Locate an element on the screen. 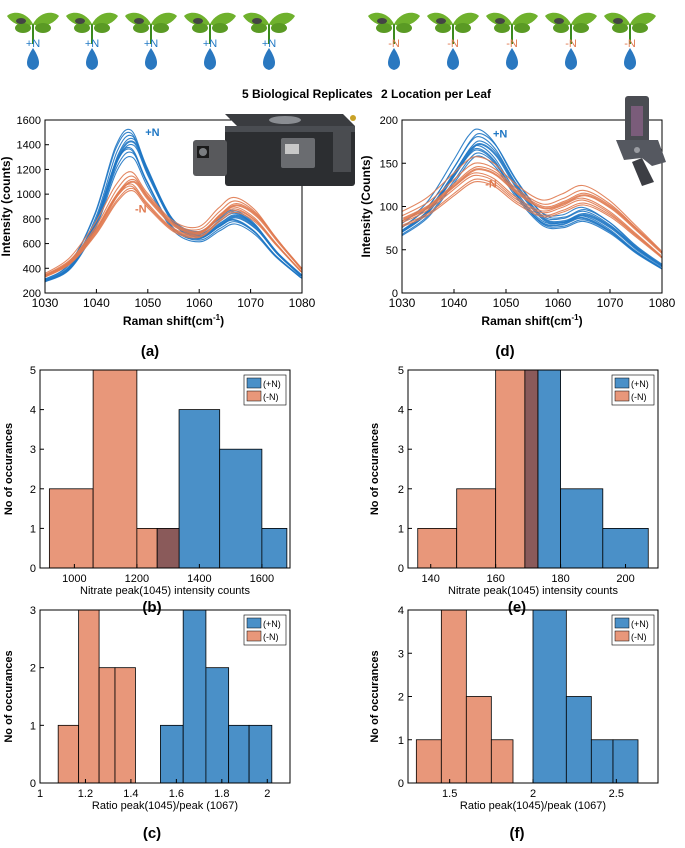 The height and width of the screenshot is (848, 685). y-tick-label: 1200 is located at coordinates (29, 170).